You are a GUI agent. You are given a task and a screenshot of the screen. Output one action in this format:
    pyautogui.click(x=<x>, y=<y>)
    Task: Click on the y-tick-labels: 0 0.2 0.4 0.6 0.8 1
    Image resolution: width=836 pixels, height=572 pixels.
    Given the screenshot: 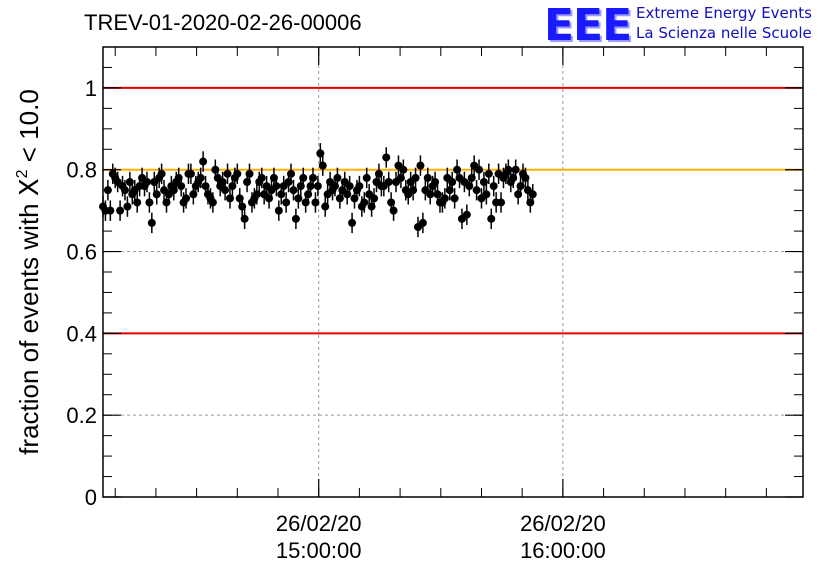 What is the action you would take?
    pyautogui.click(x=81, y=293)
    